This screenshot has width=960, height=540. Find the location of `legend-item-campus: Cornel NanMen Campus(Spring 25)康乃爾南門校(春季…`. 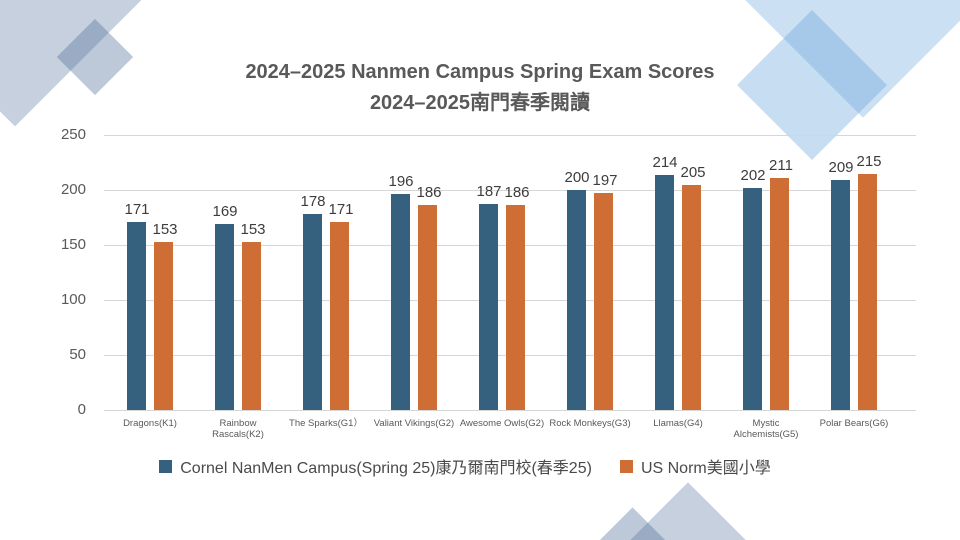

legend-item-campus: Cornel NanMen Campus(Spring 25)康乃爾南門校(春季… is located at coordinates (375, 466).